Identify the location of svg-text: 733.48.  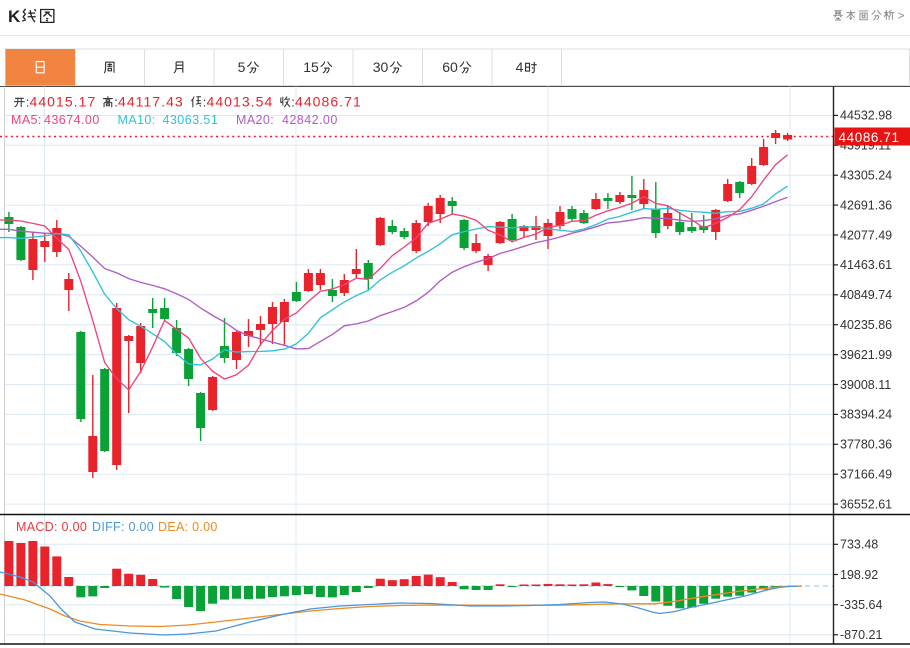
(859, 545).